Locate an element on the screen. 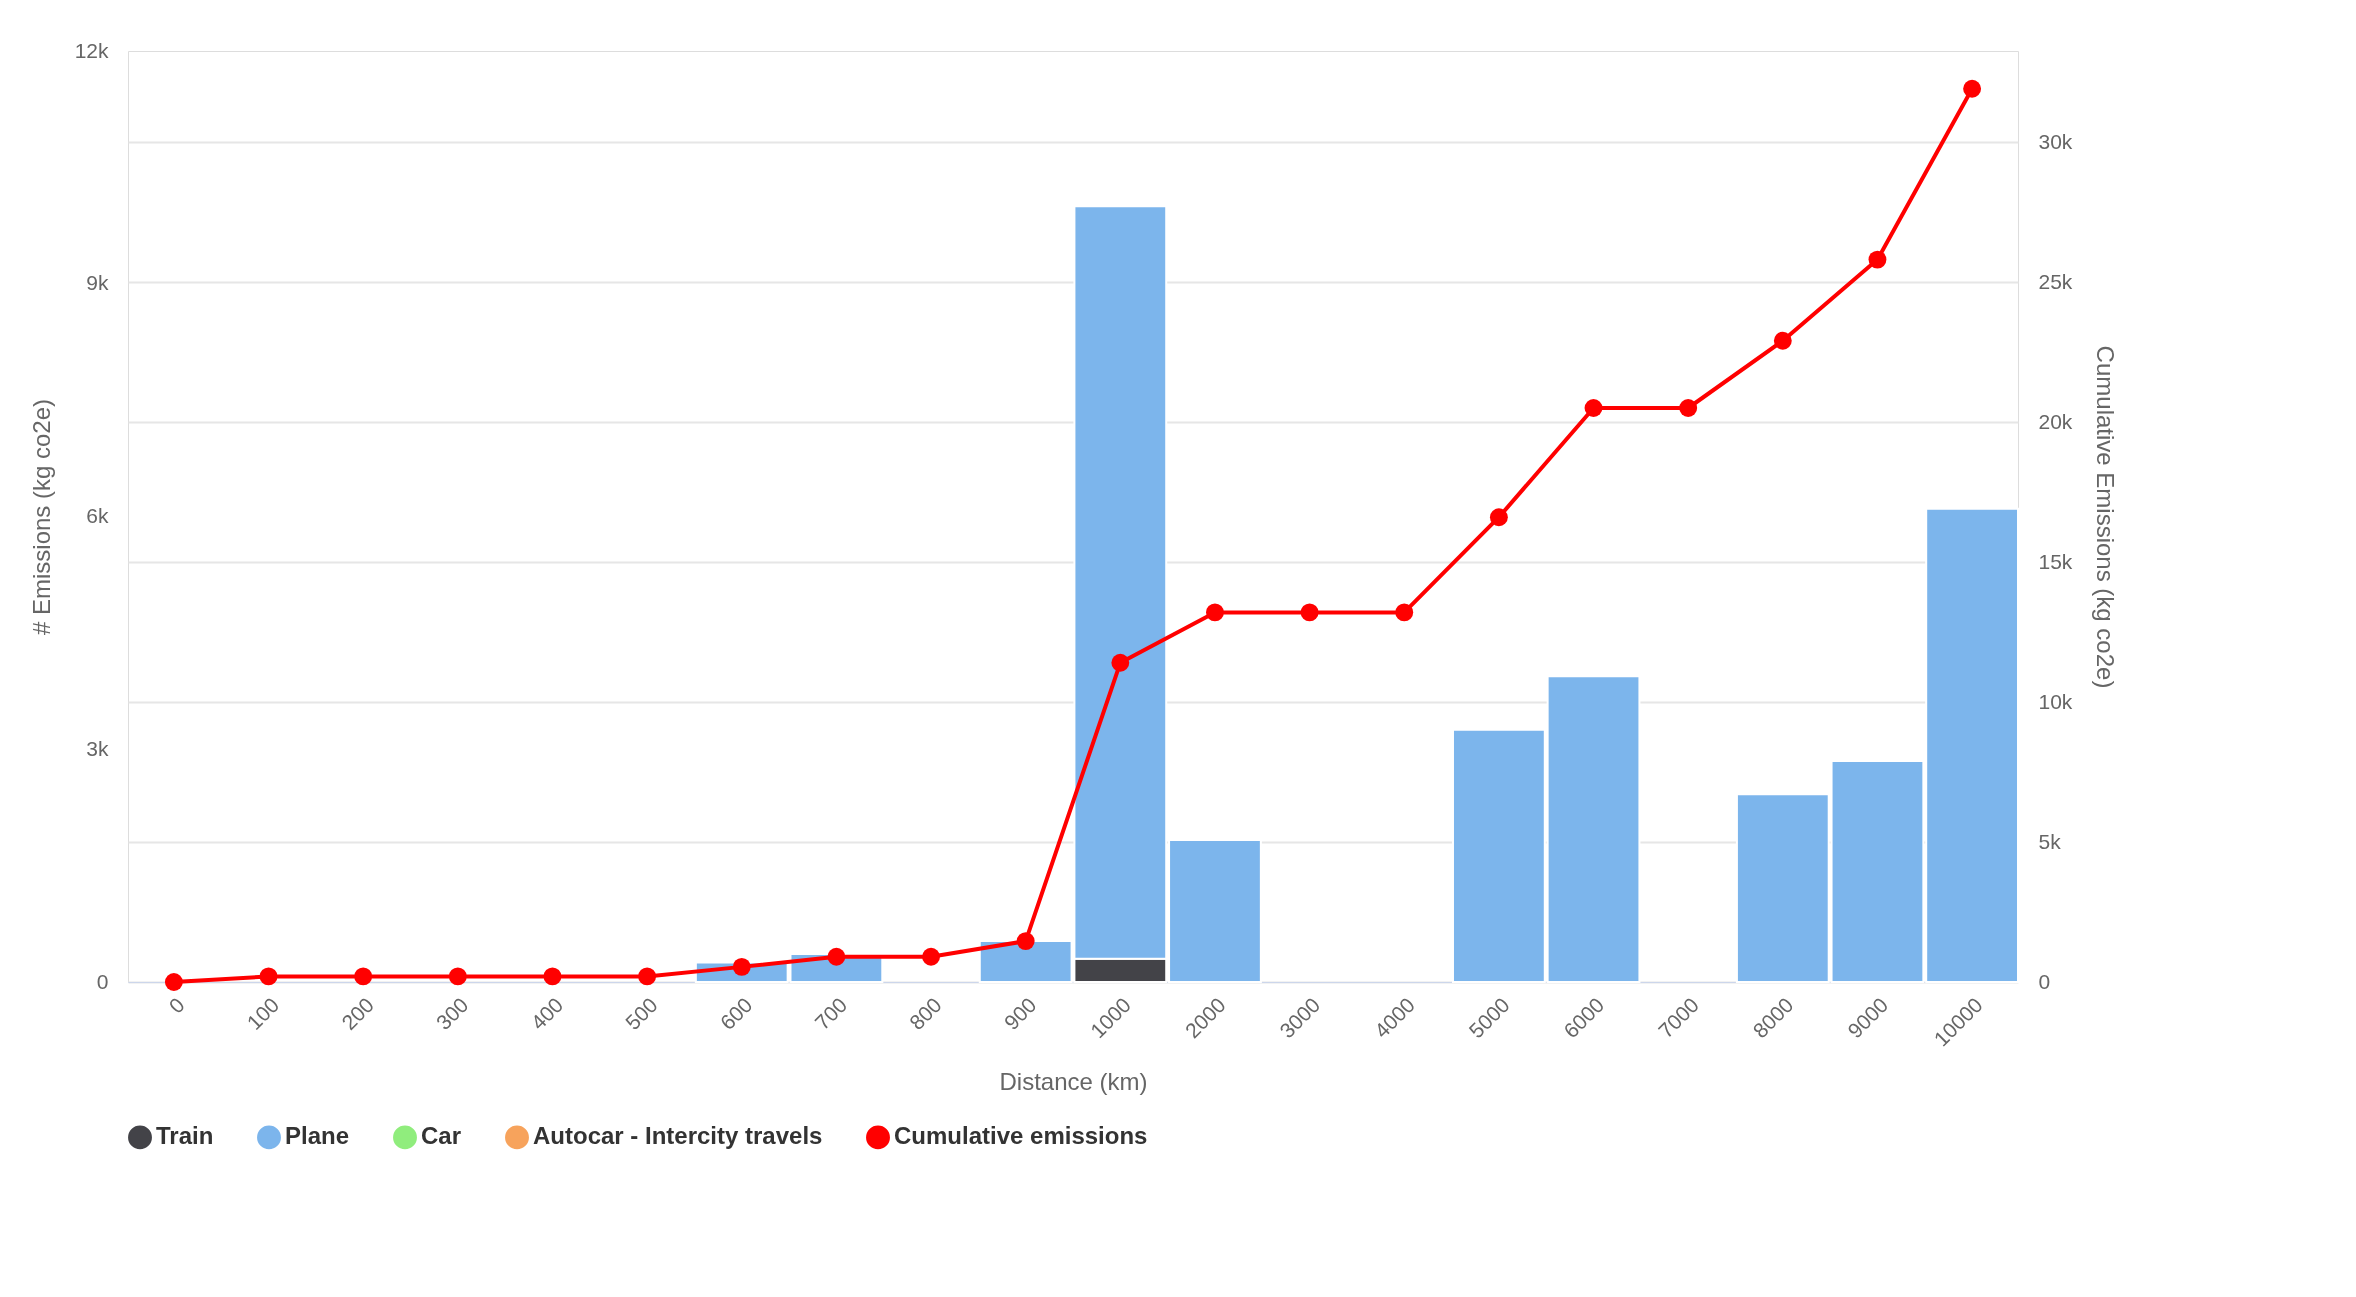 Image resolution: width=2356 pixels, height=1297 pixels. y2-tick-label: 15k is located at coordinates (2055, 561).